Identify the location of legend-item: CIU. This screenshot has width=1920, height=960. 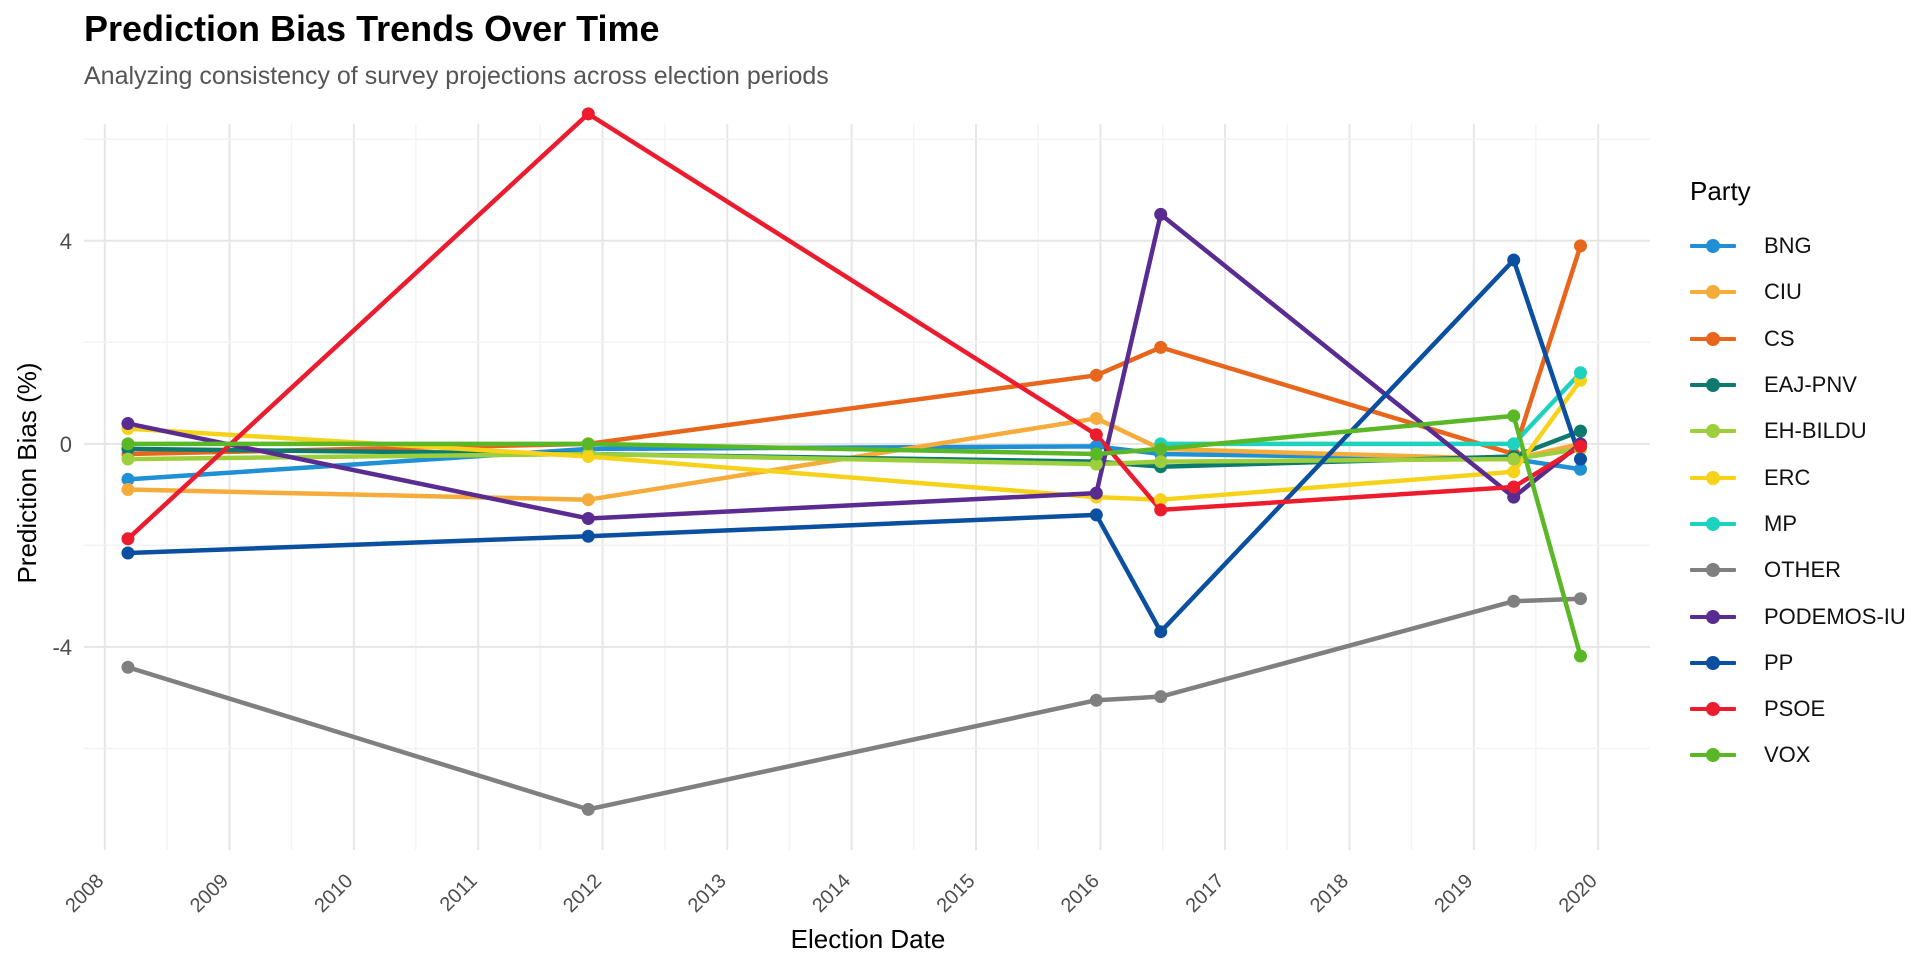
(1798, 292).